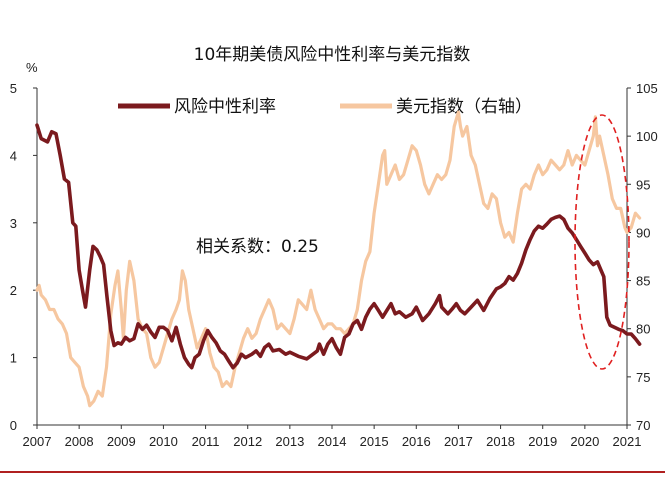 The height and width of the screenshot is (478, 665). What do you see at coordinates (584, 441) in the screenshot?
I see `x-tick-label: 2020` at bounding box center [584, 441].